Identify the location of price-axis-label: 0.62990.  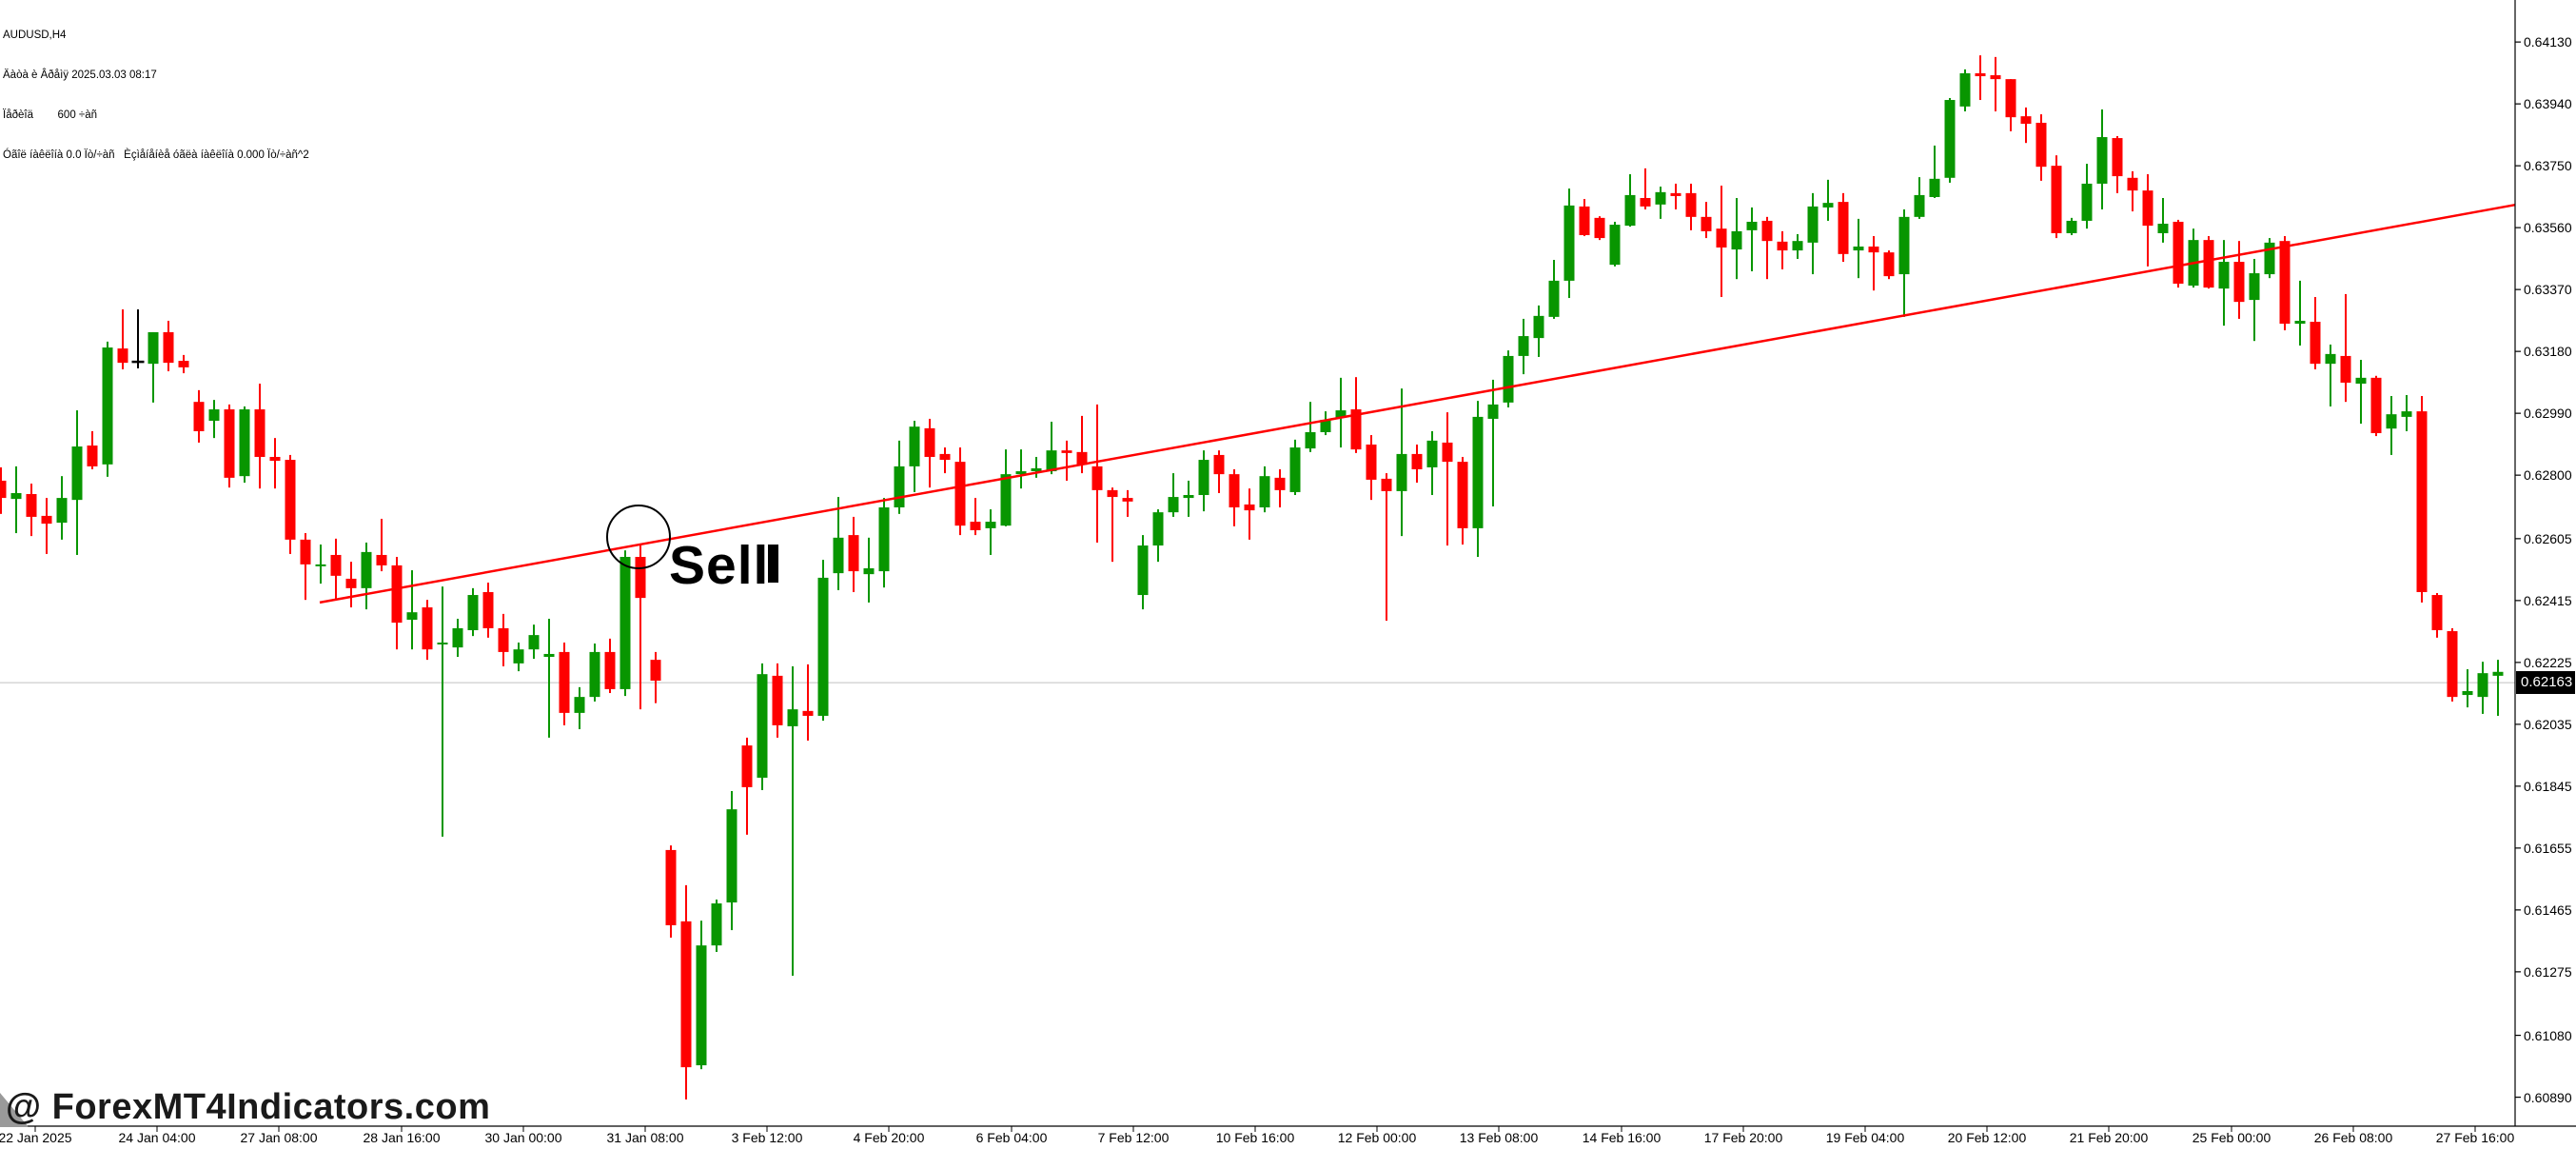
(2548, 414).